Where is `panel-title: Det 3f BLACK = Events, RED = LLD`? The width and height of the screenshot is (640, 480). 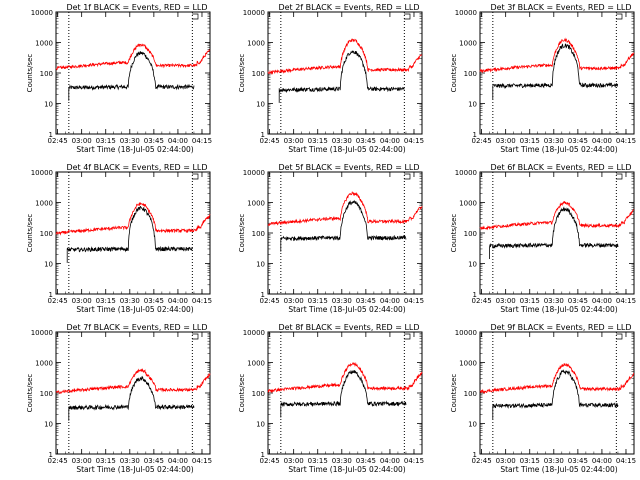
panel-title: Det 3f BLACK = Events, RED = LLD is located at coordinates (560, 7).